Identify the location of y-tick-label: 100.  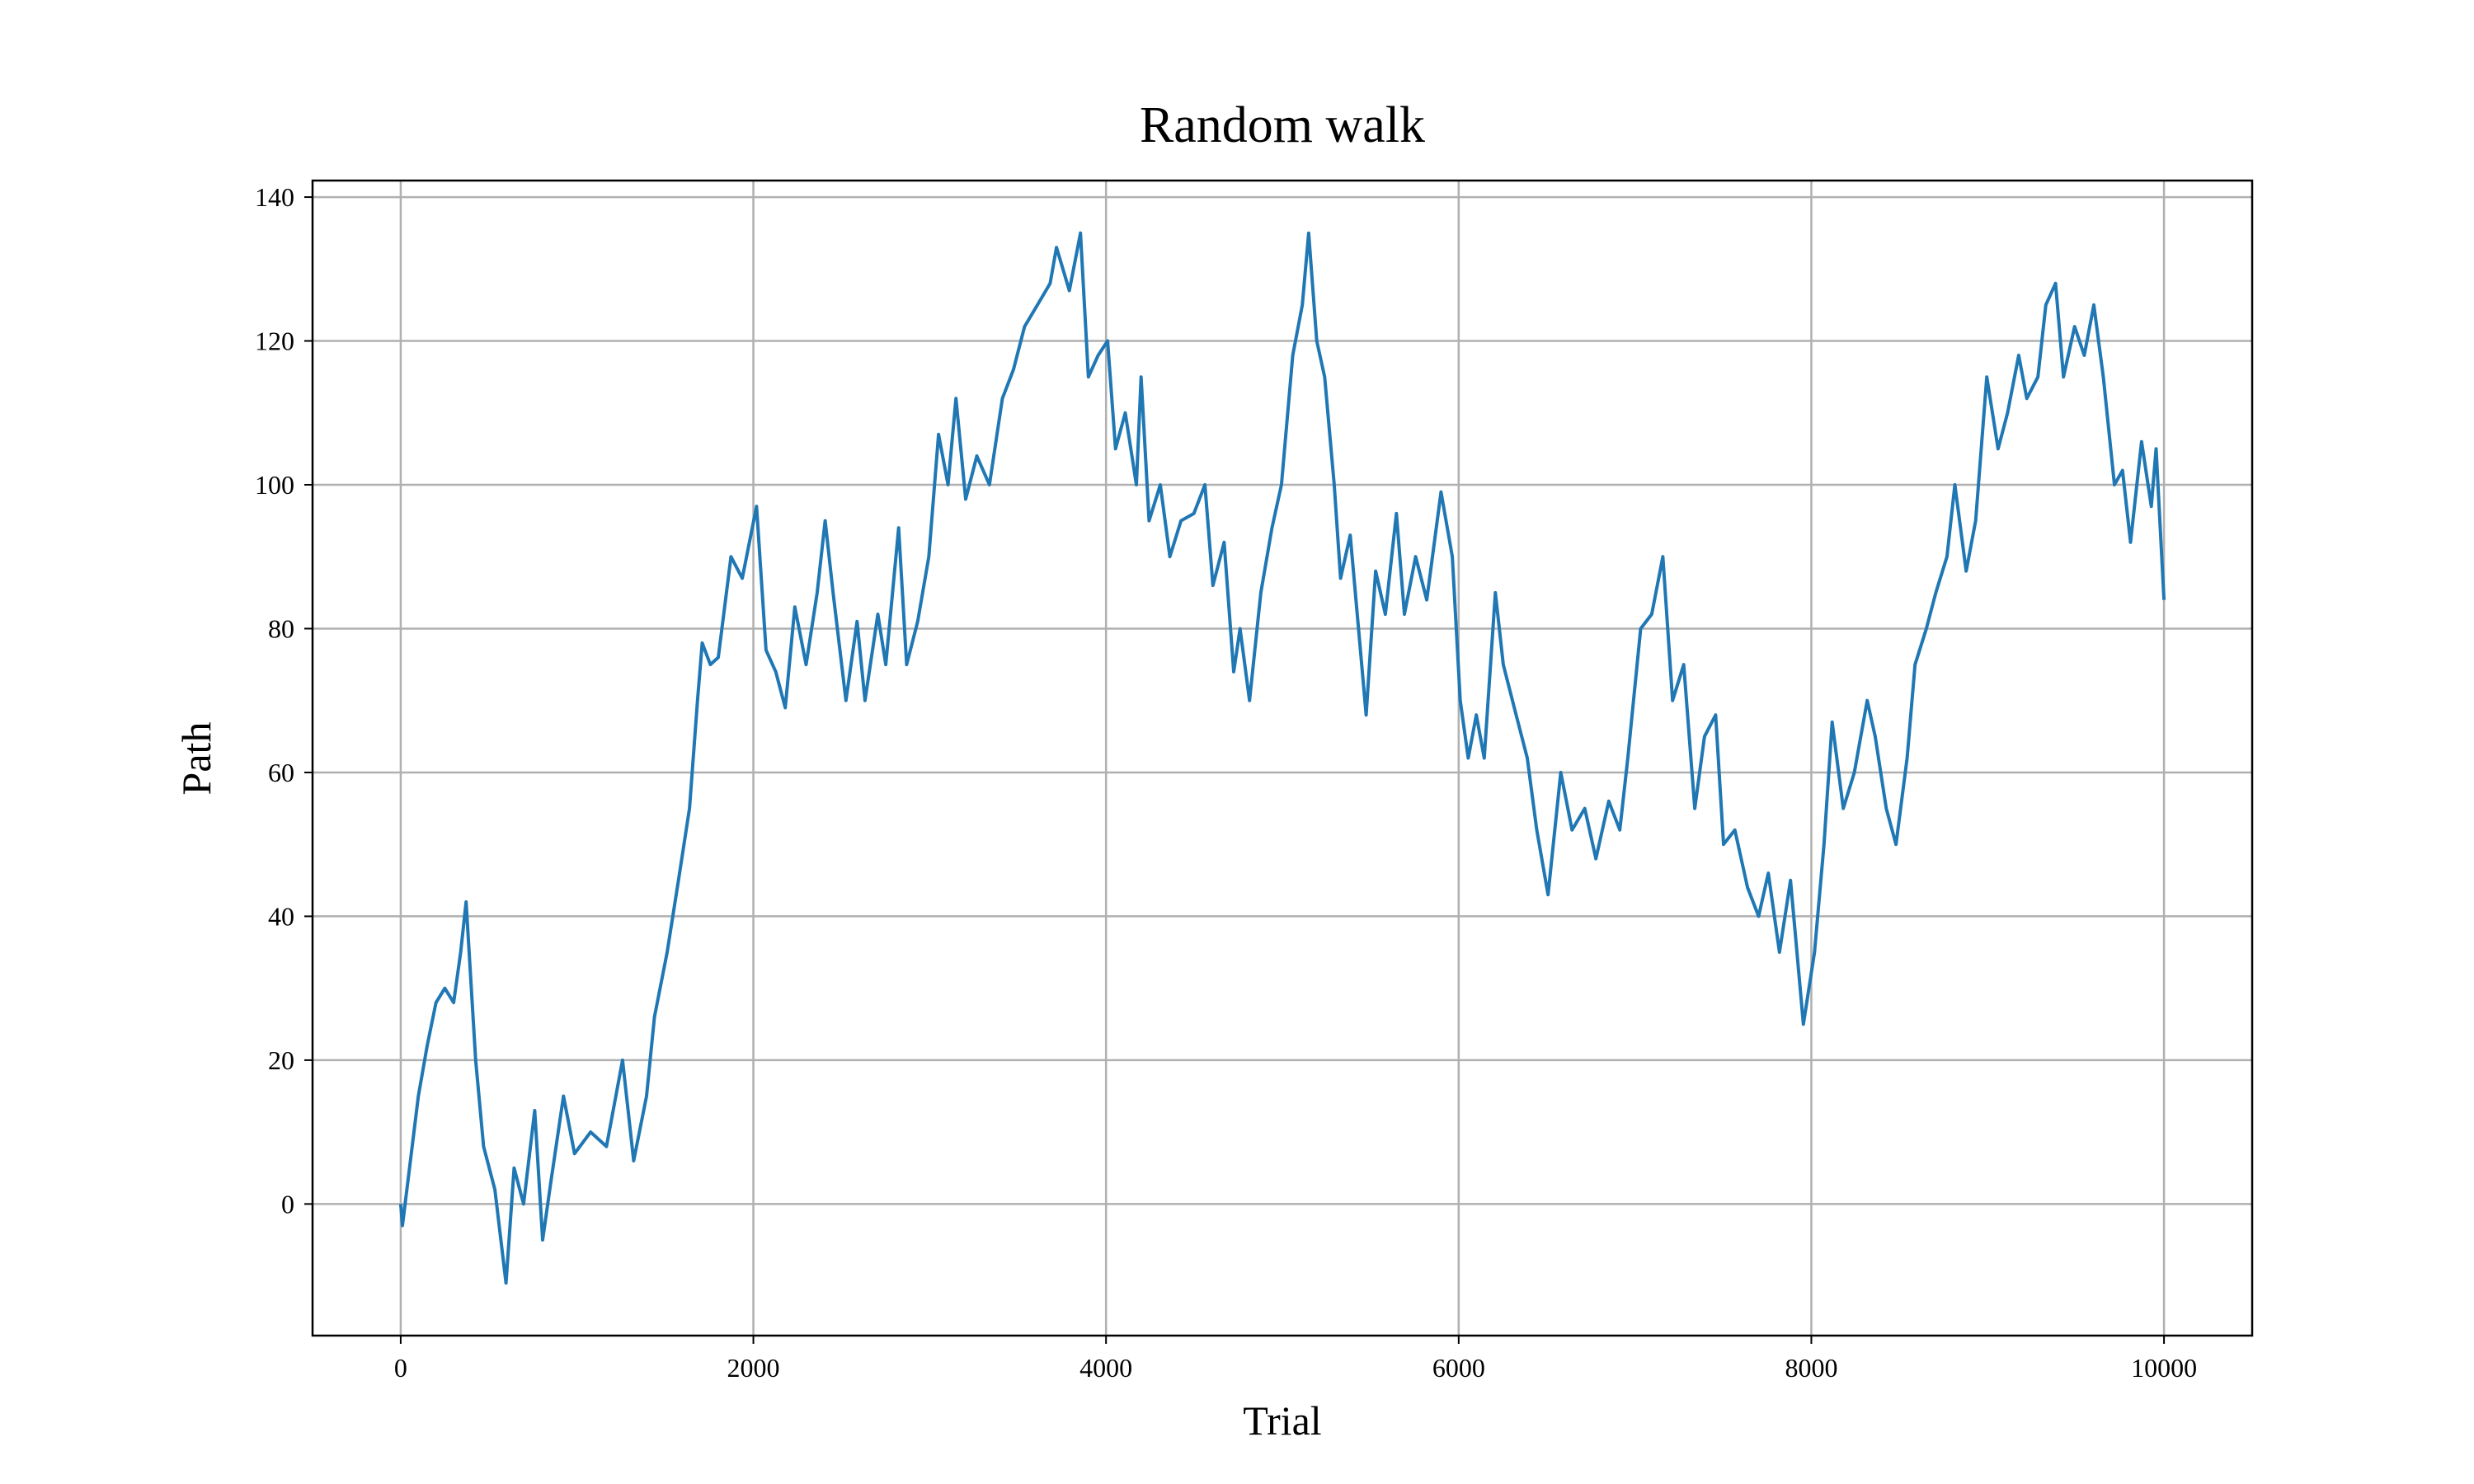
(274, 485).